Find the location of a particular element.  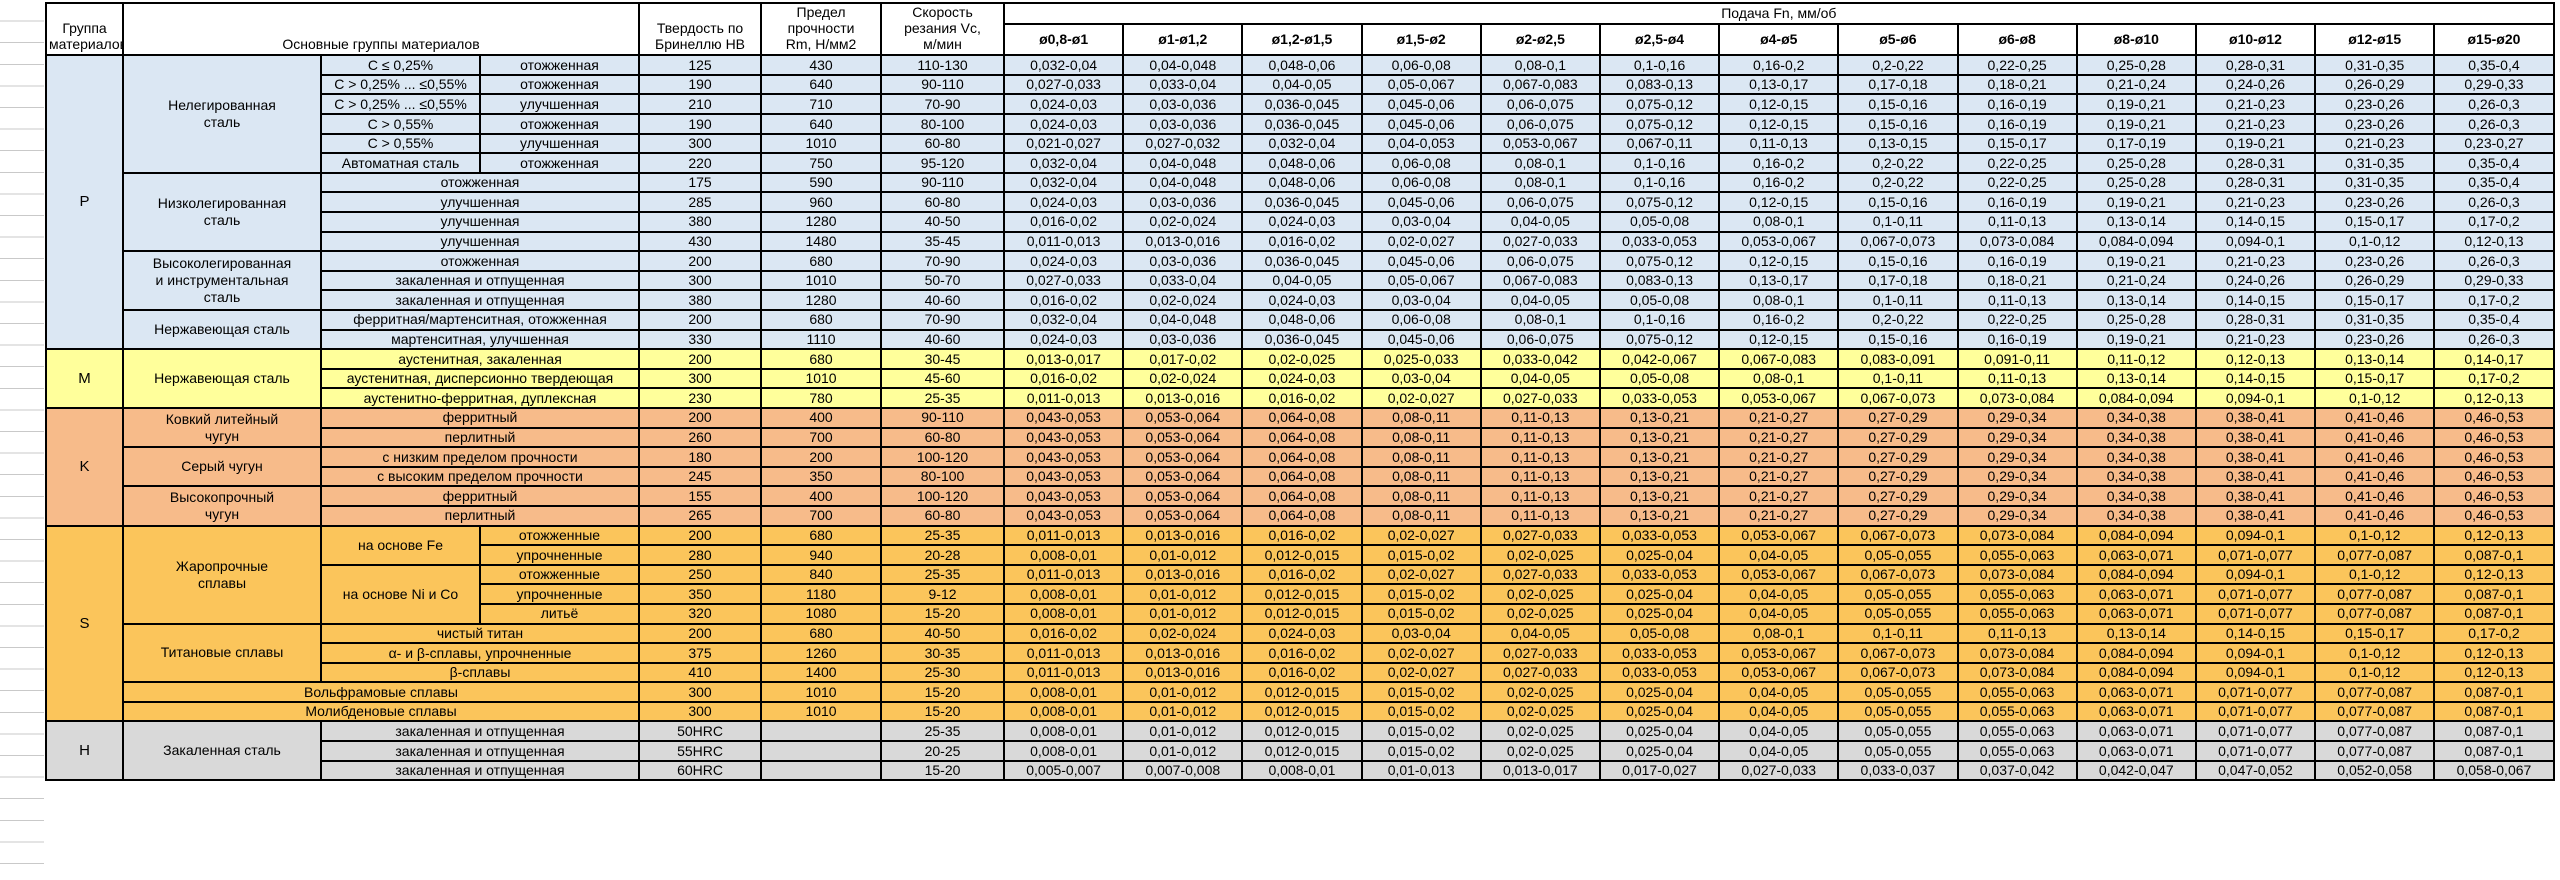

strength-cell: 700 is located at coordinates (821, 437).